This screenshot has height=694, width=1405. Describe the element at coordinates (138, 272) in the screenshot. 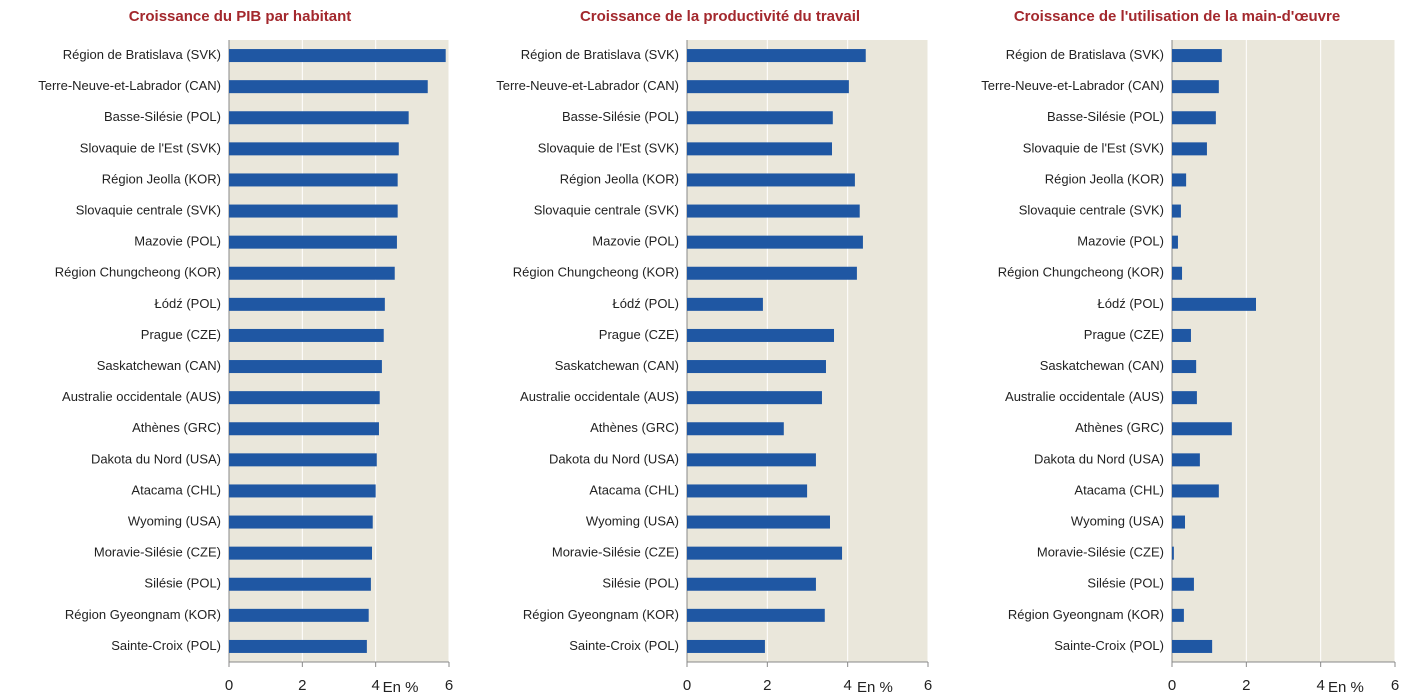

I see `category-label: Région Chungcheong (KOR)` at that location.